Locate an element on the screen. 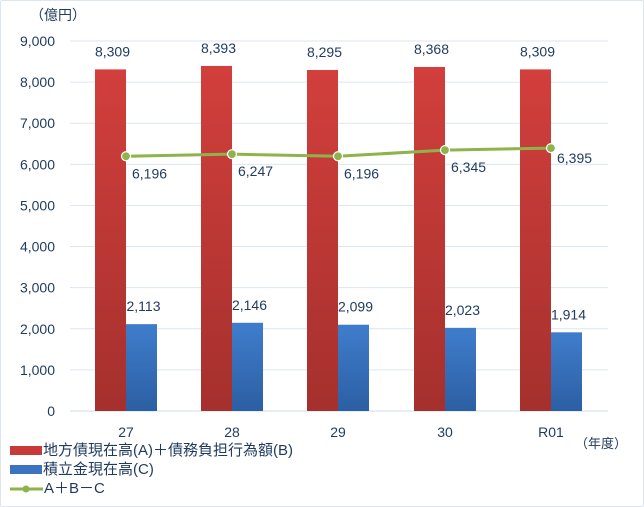 The height and width of the screenshot is (507, 644). bar-value-label: 8,393 is located at coordinates (218, 48).